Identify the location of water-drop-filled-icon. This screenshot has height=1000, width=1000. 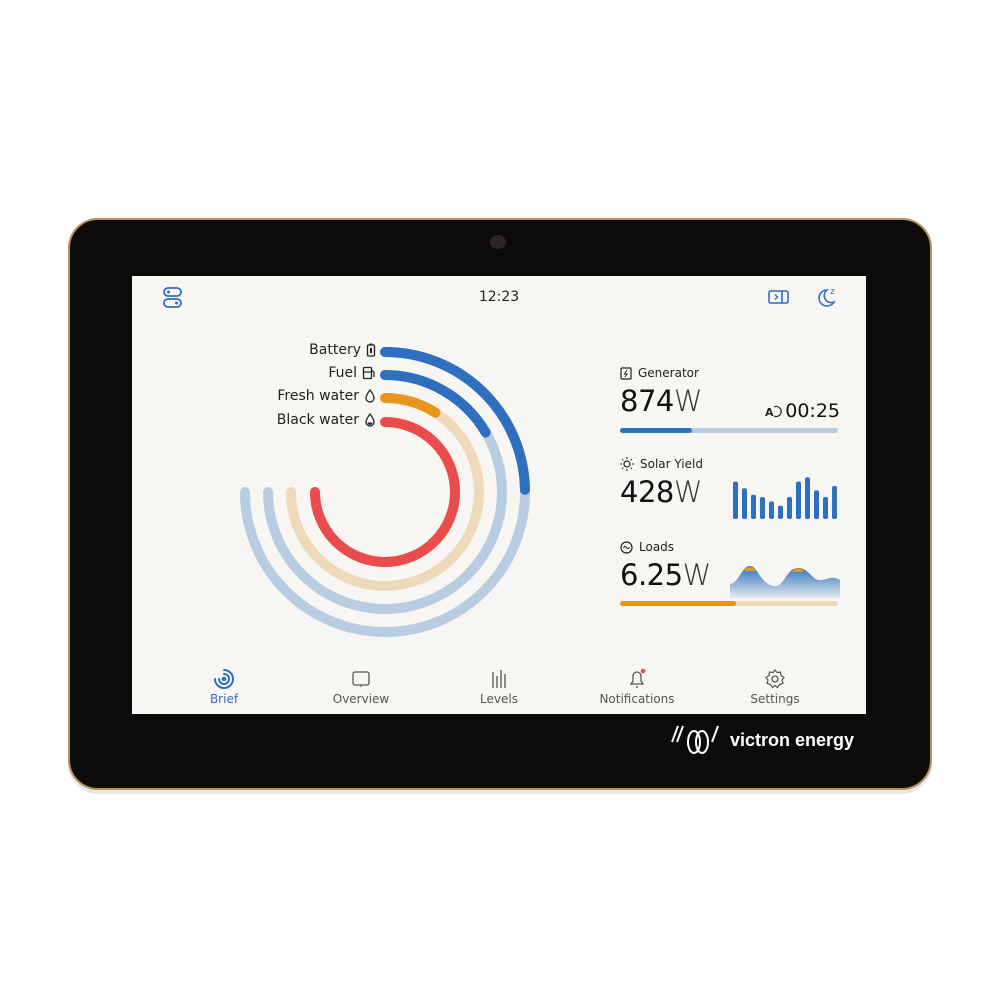
(370, 420).